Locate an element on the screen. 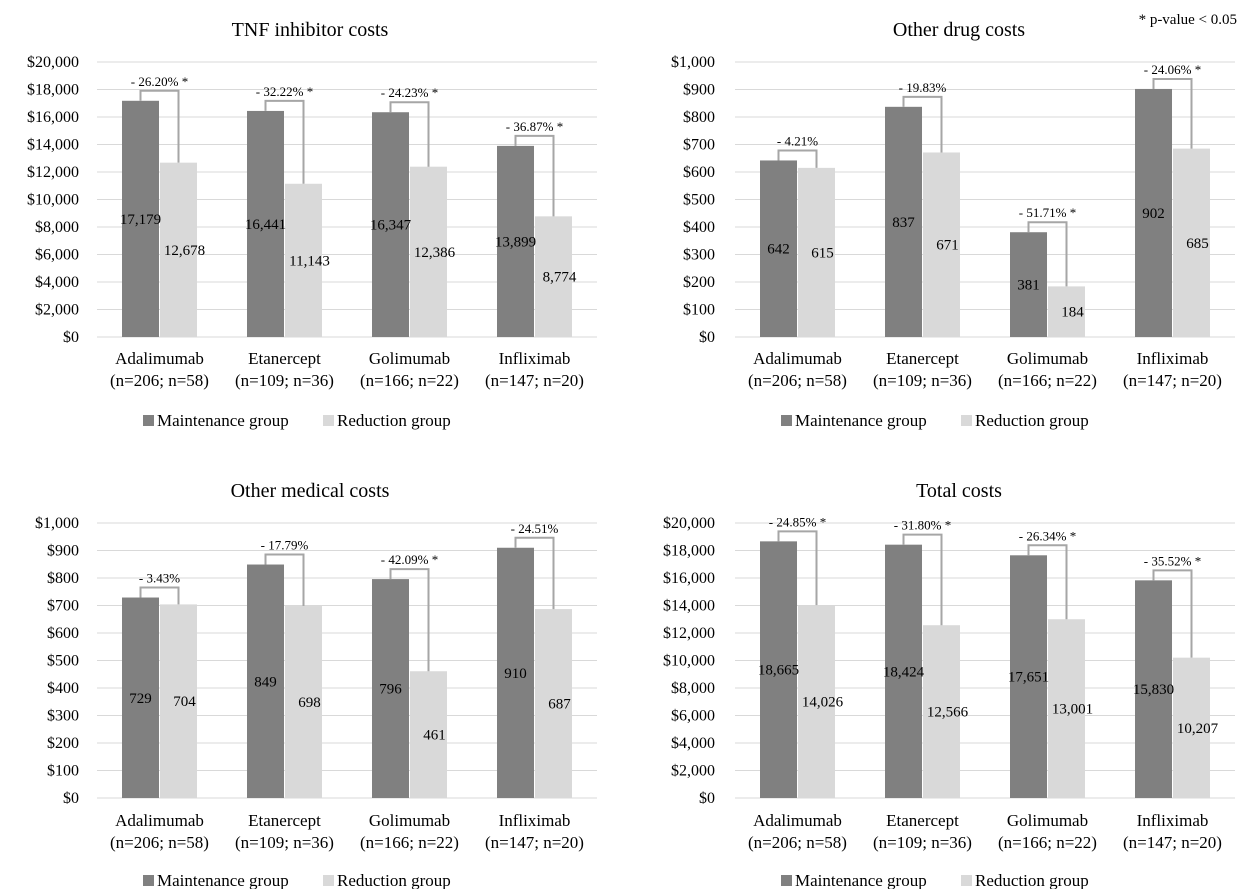 The height and width of the screenshot is (889, 1240). data-label-maintenance: 796 is located at coordinates (390, 690).